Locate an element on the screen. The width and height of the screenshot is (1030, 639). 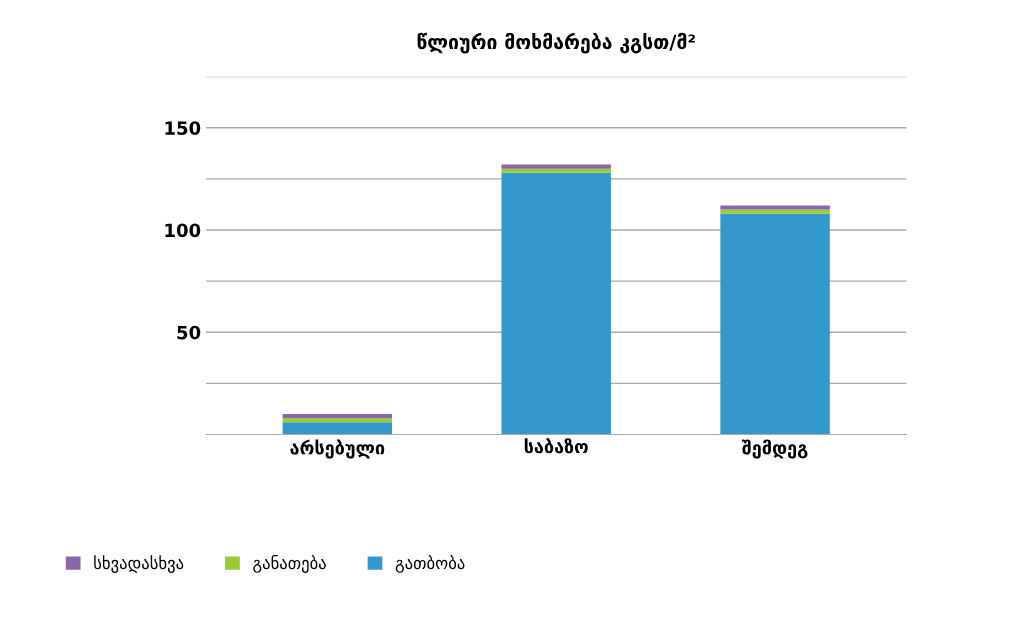
legend-label: გათბობა is located at coordinates (430, 563).